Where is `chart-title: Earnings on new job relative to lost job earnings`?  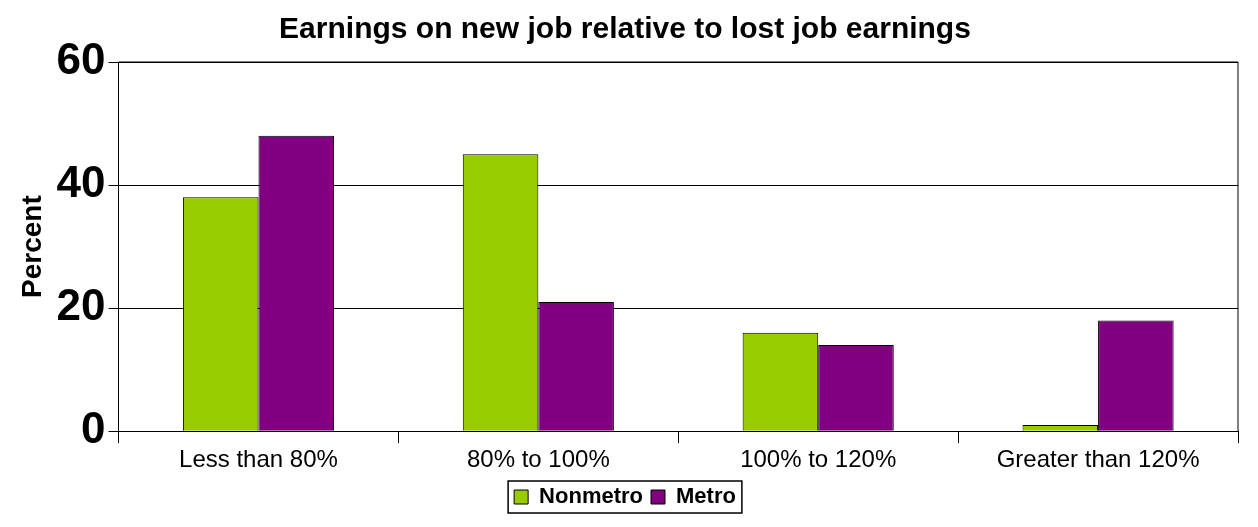 chart-title: Earnings on new job relative to lost job earnings is located at coordinates (625, 28).